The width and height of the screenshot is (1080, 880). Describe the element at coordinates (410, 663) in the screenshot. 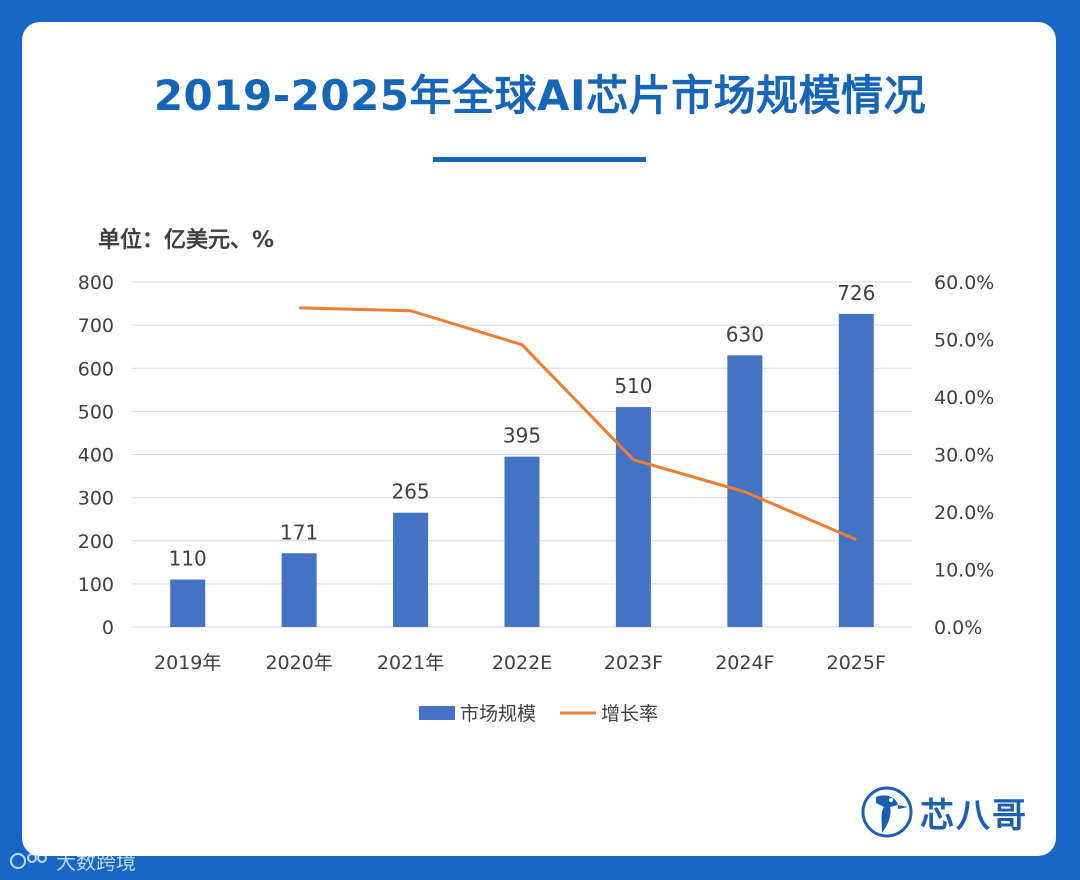

I see `category-label: 2021年` at that location.